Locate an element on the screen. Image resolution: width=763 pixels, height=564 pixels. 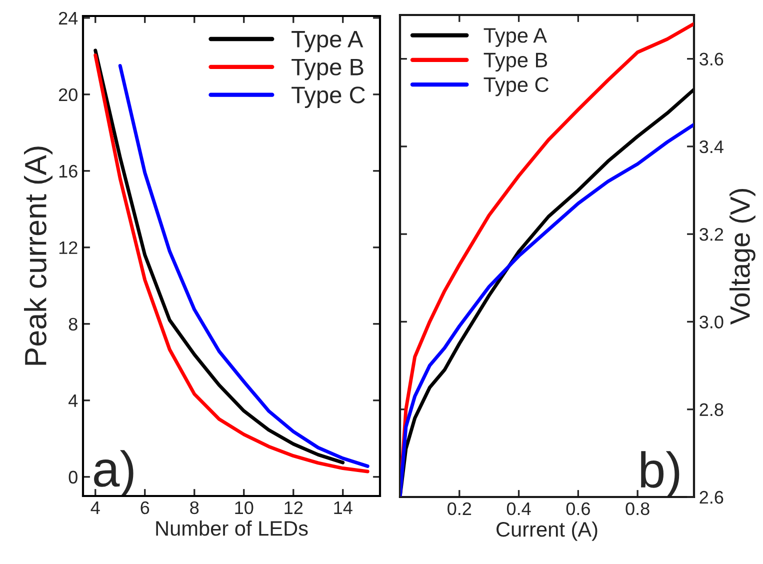
x-axis-title: Number of LEDs is located at coordinates (232, 528).